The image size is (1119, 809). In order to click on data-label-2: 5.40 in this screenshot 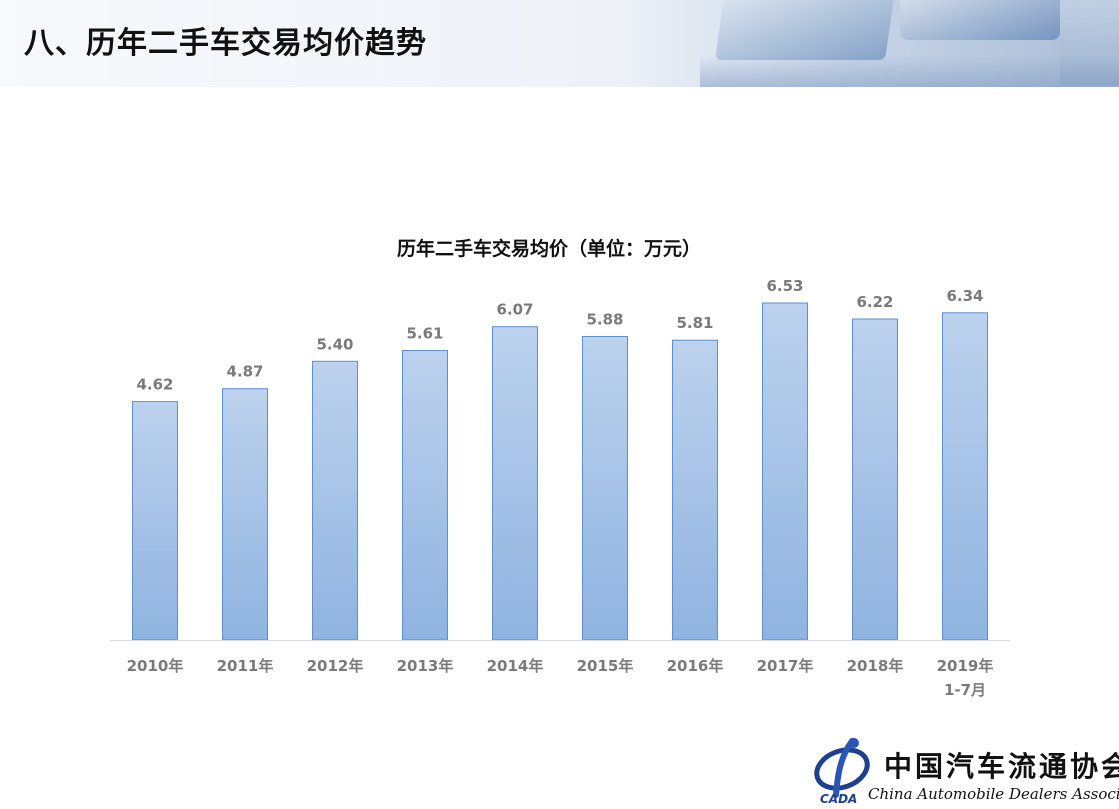, I will do `click(334, 344)`.